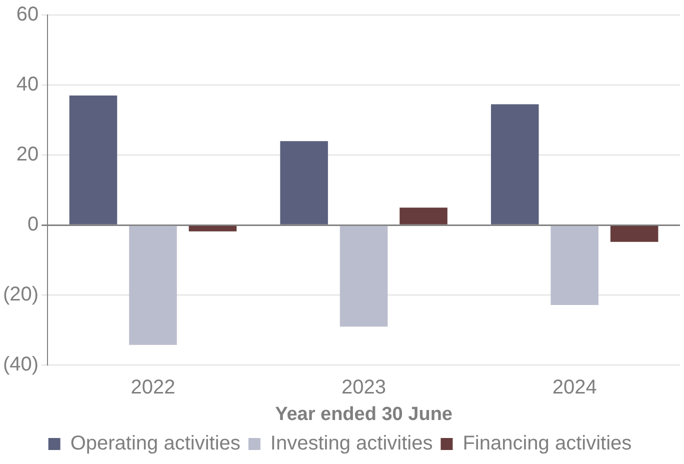  What do you see at coordinates (574, 387) in the screenshot?
I see `x-tick-label: 2024` at bounding box center [574, 387].